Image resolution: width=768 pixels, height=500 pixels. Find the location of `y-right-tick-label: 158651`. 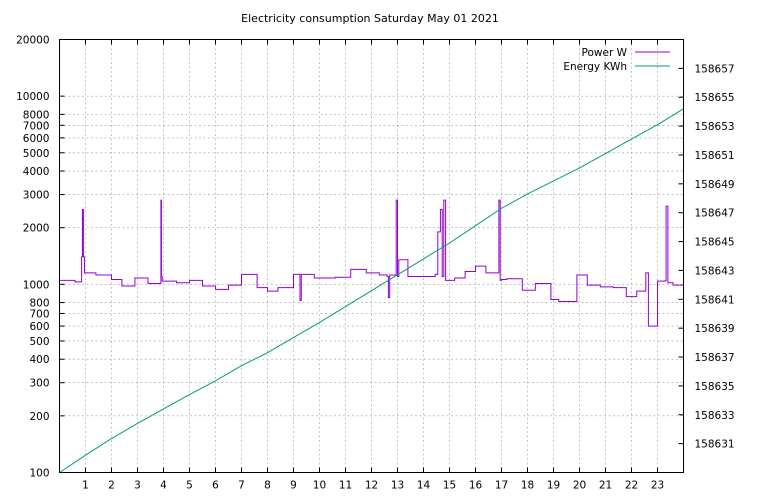

y-right-tick-label: 158651 is located at coordinates (715, 156).